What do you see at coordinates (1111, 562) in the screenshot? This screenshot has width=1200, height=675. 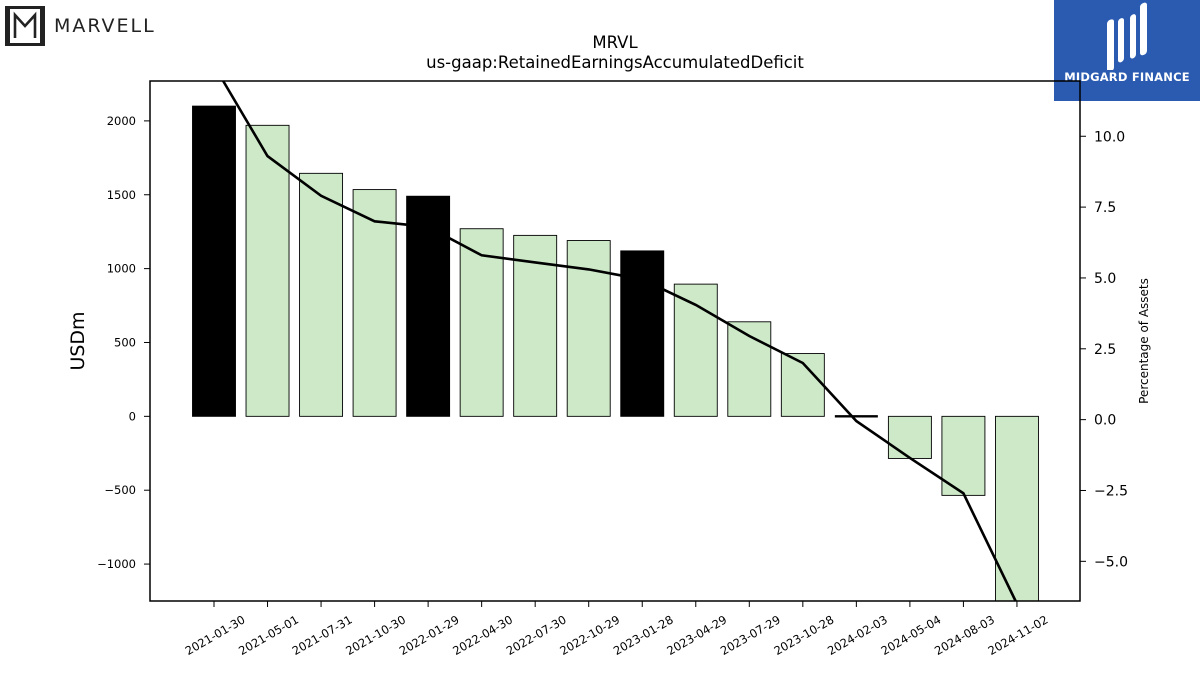 I see `y2-tick-label: −5.0` at bounding box center [1111, 562].